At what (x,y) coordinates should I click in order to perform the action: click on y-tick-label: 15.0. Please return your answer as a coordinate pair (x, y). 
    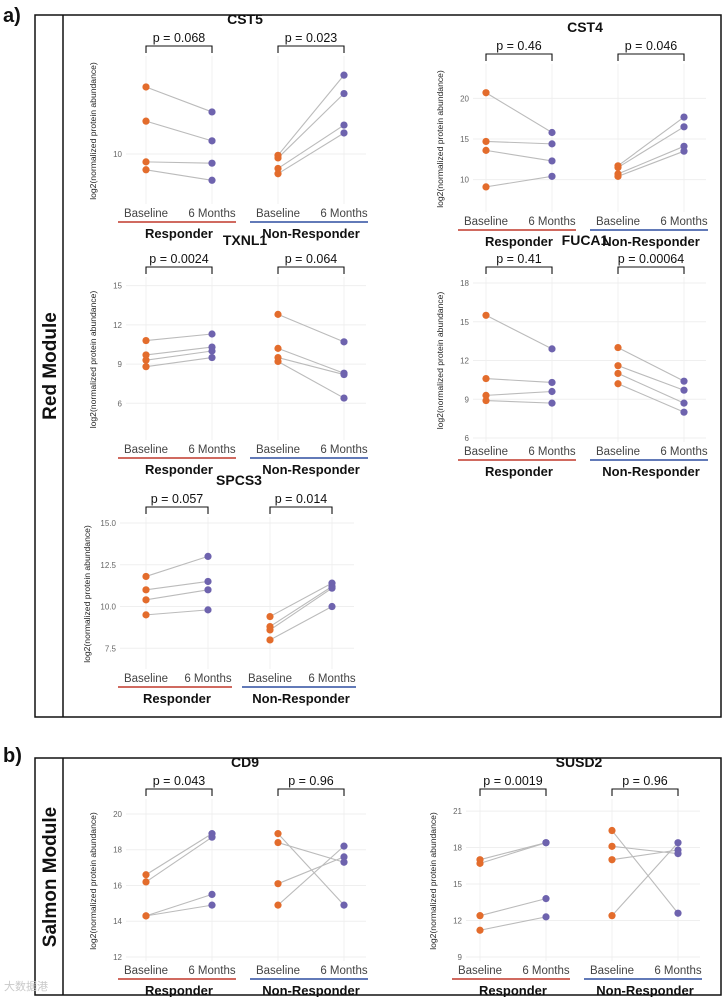
    Looking at the image, I should click on (108, 523).